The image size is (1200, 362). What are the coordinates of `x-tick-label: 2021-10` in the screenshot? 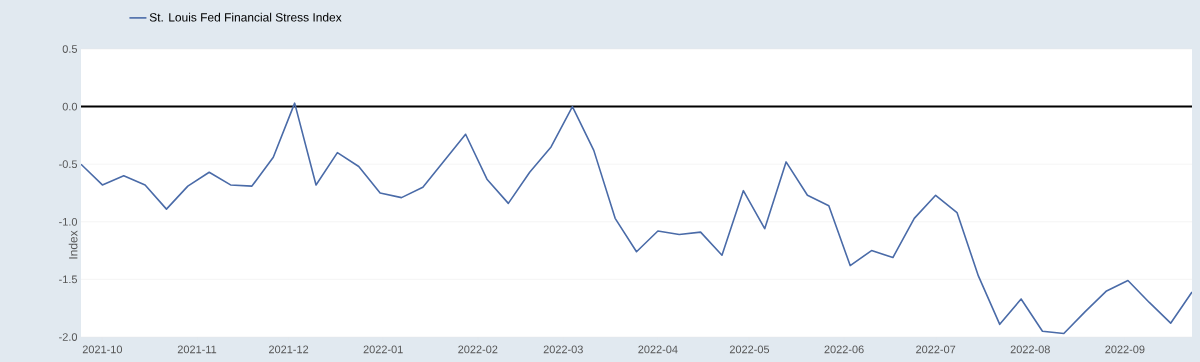 It's located at (102, 349).